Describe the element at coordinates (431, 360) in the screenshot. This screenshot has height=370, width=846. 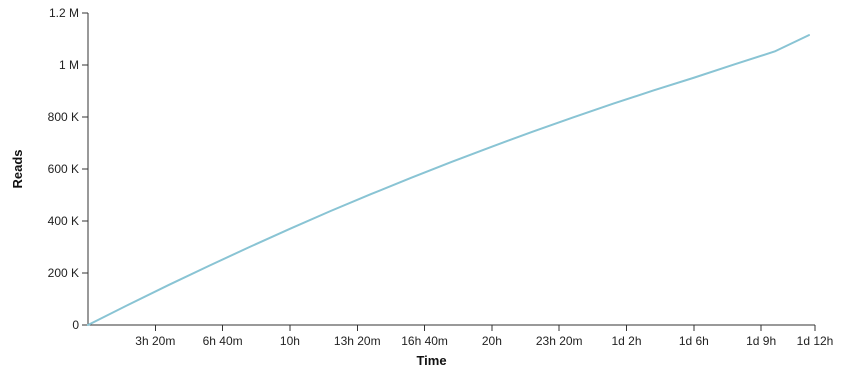
I see `x-axis-title: Time` at that location.